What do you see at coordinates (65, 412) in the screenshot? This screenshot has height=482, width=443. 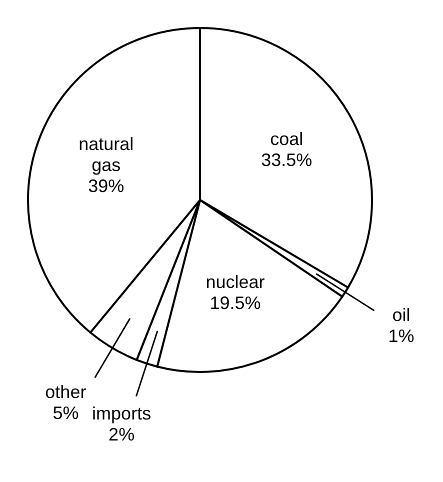 I see `data-label: 5%` at bounding box center [65, 412].